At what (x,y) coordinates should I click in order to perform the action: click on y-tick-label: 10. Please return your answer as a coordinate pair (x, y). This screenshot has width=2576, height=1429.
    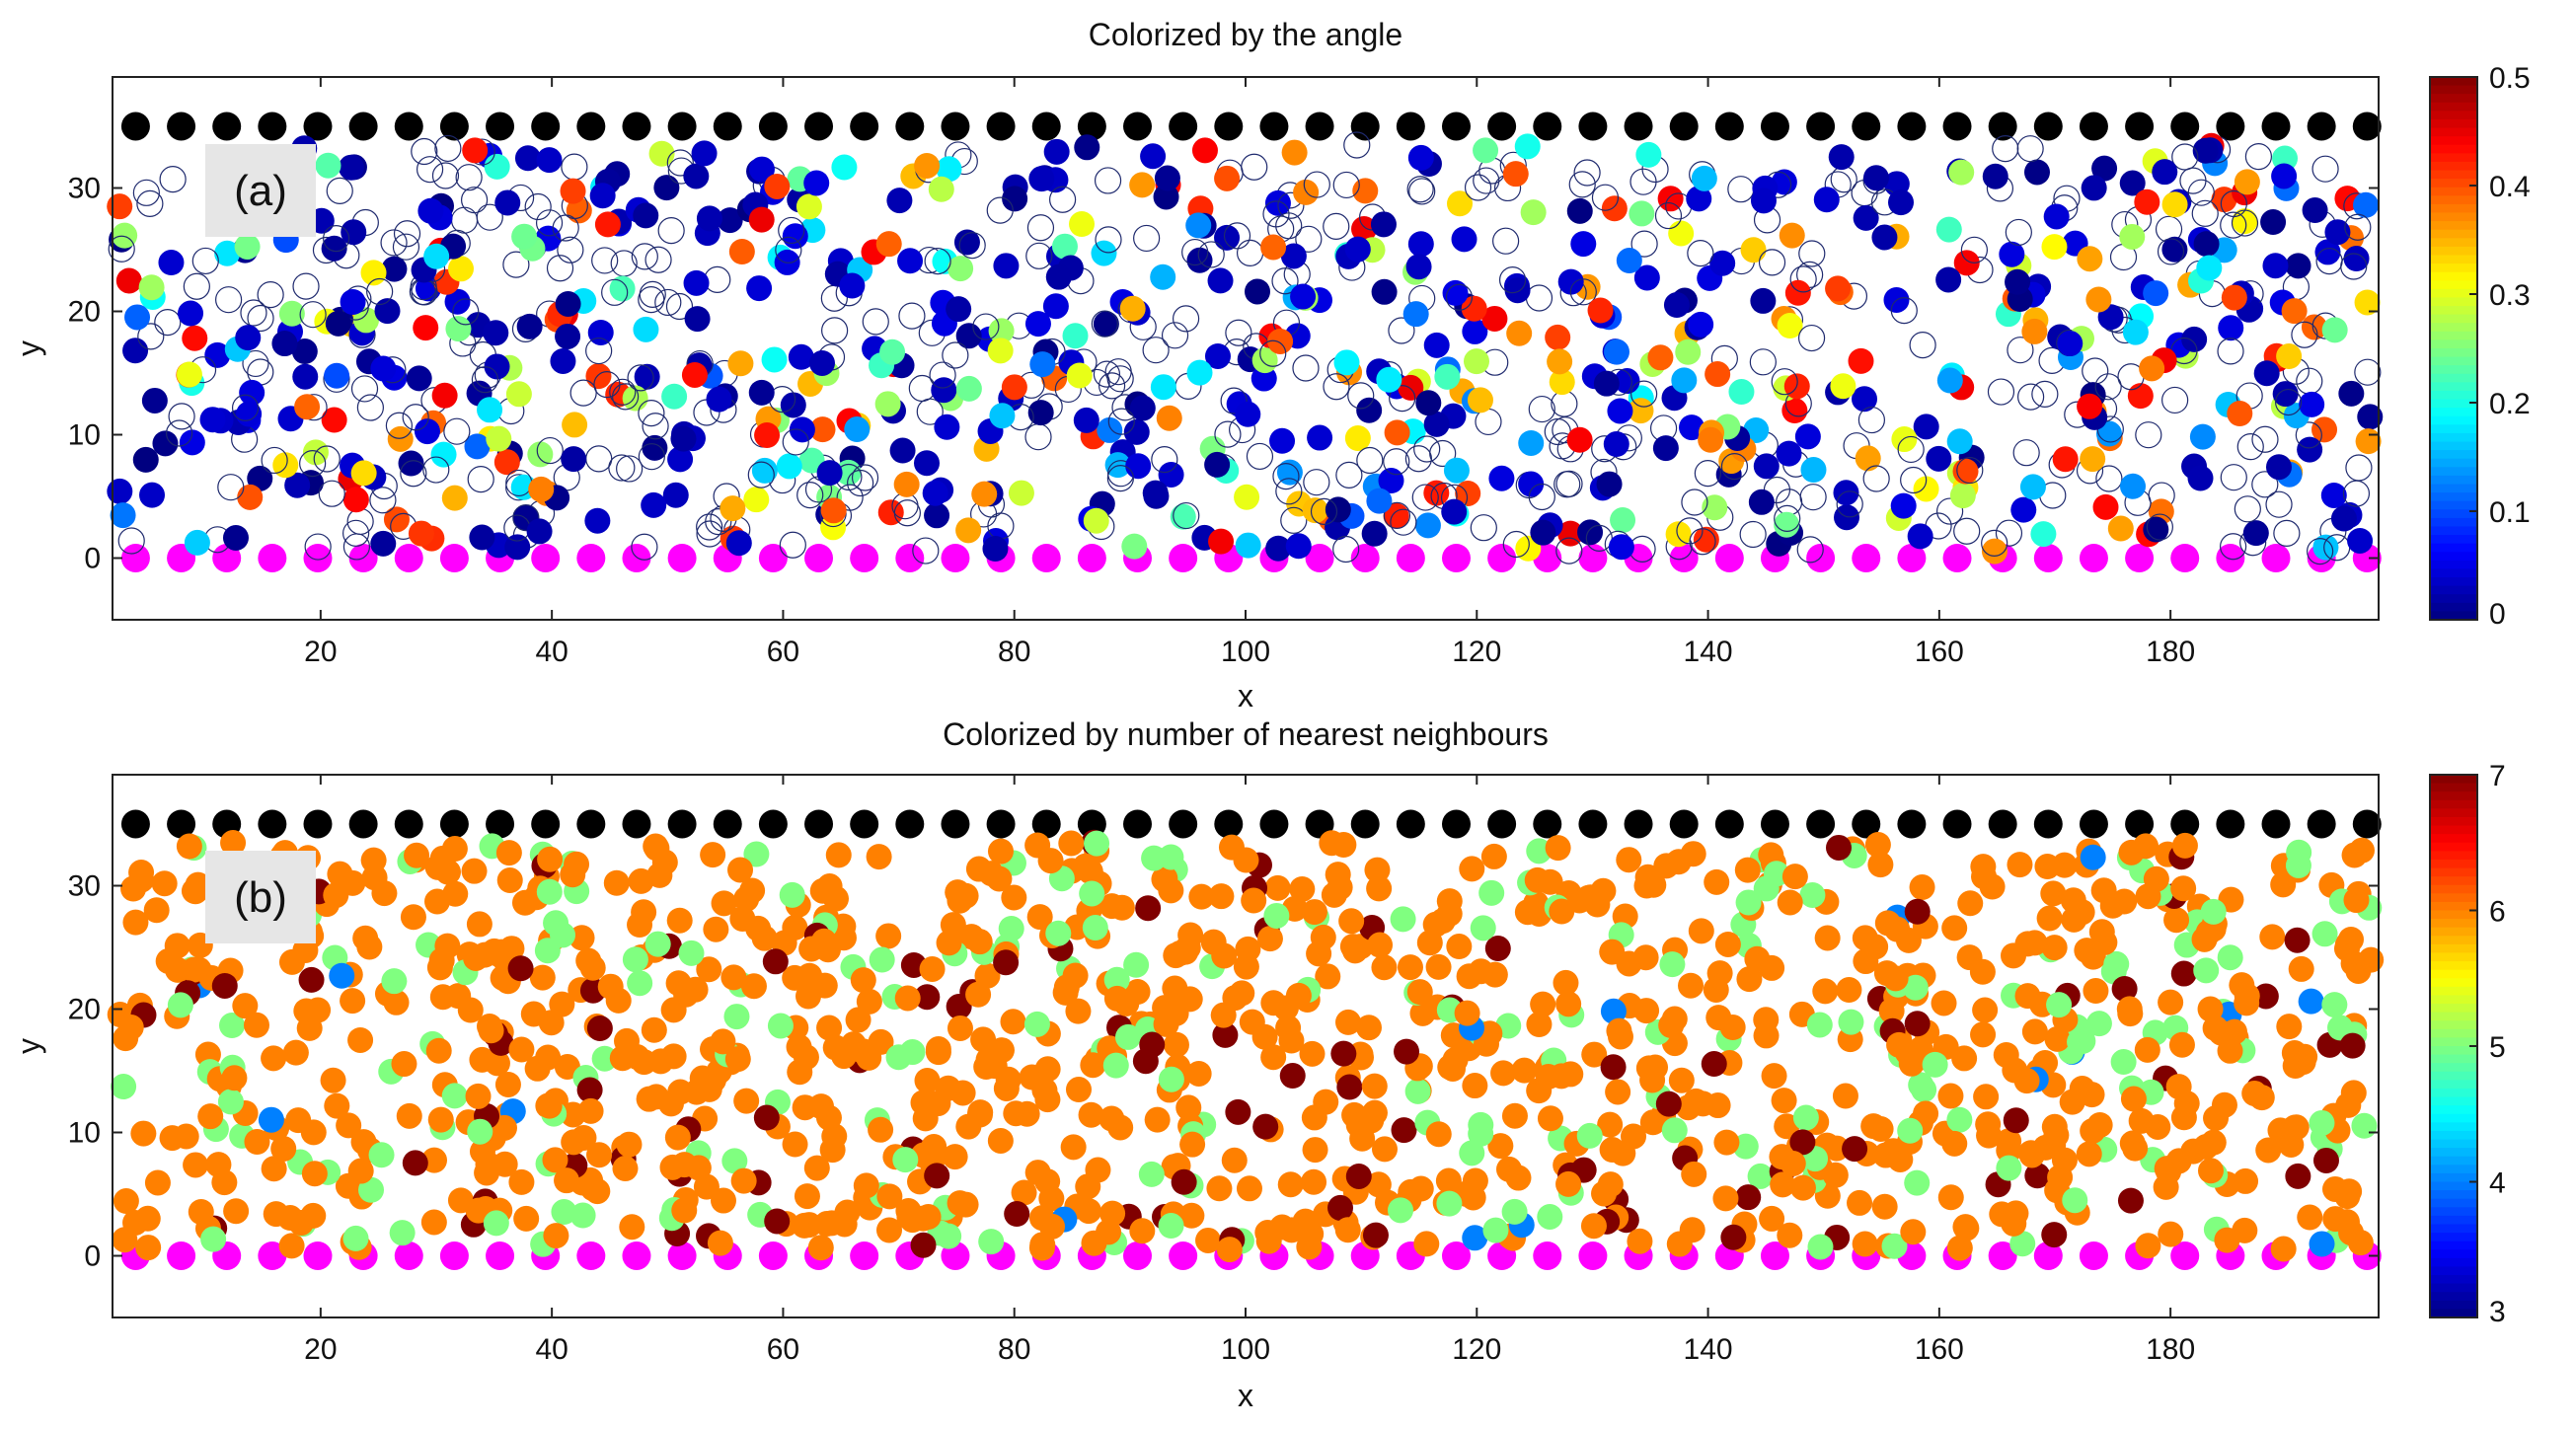
    Looking at the image, I should click on (85, 435).